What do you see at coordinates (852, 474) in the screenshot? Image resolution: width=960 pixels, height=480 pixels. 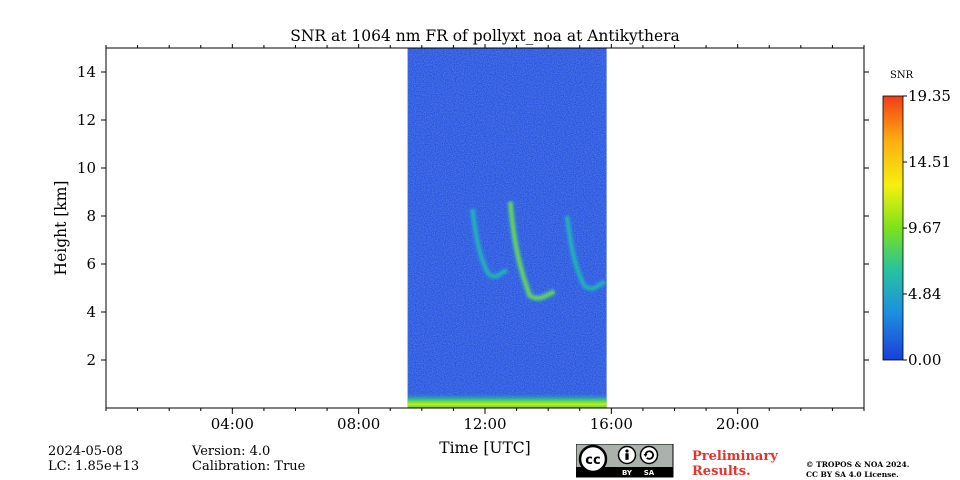 I see `copyright-line-2: CC BY SA 4.0 License.` at bounding box center [852, 474].